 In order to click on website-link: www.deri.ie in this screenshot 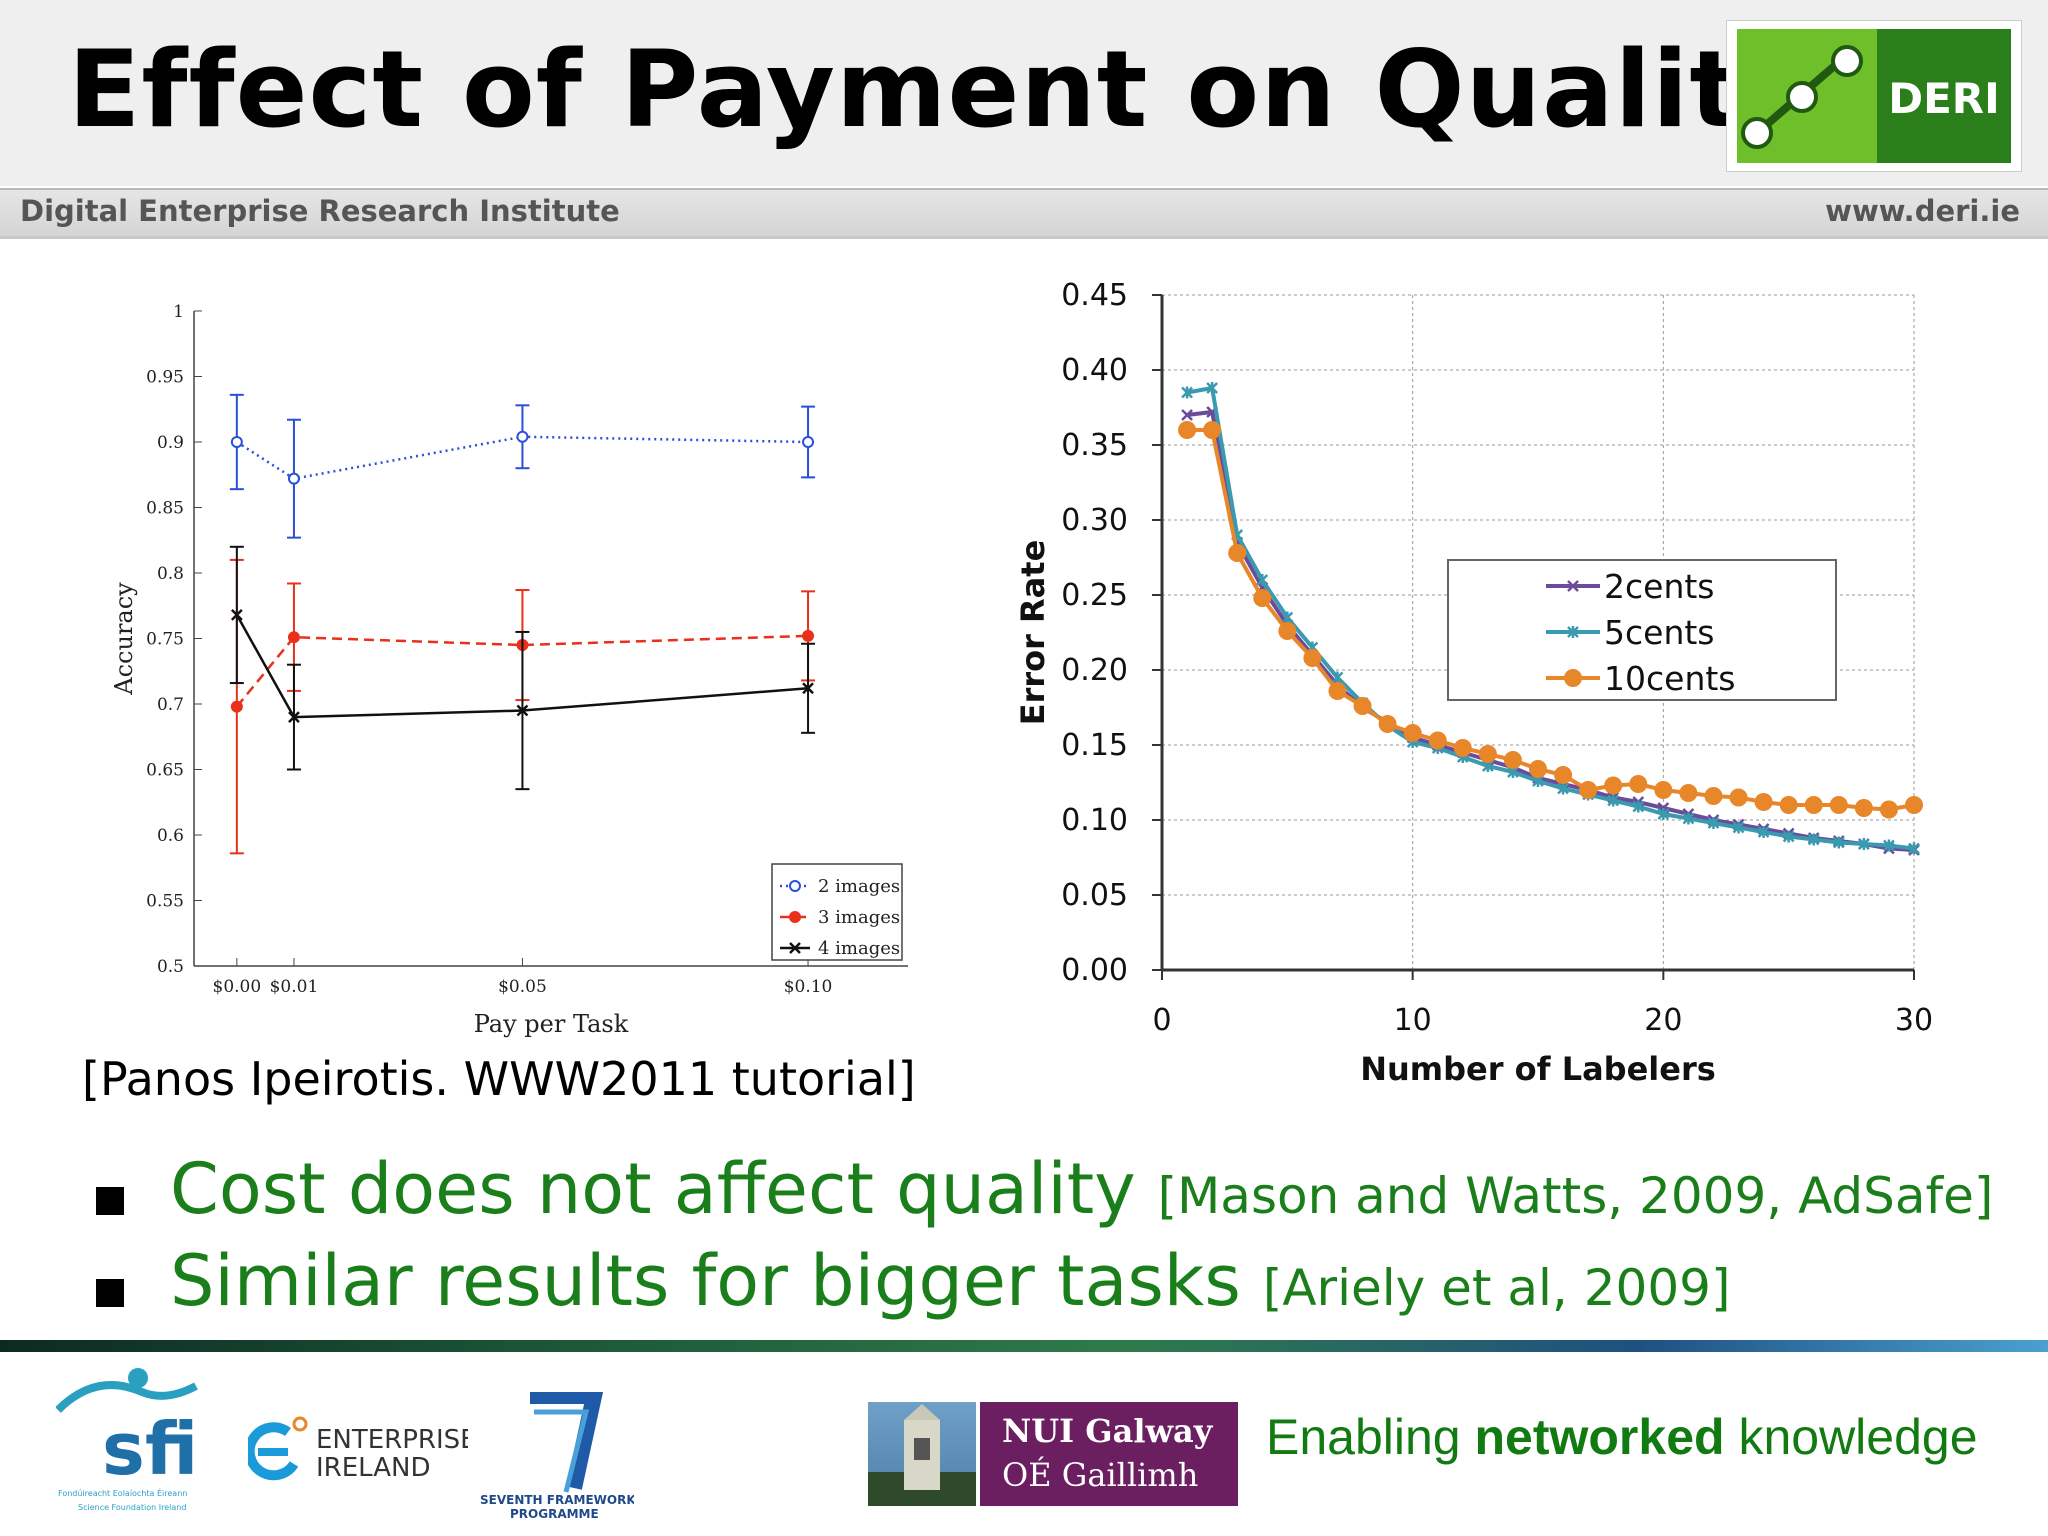, I will do `click(1922, 211)`.